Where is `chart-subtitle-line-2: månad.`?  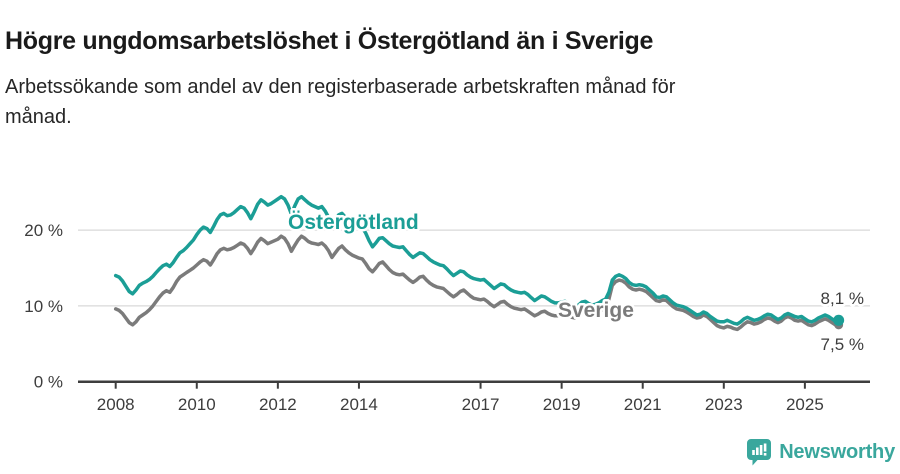
chart-subtitle-line-2: månad. is located at coordinates (38, 117).